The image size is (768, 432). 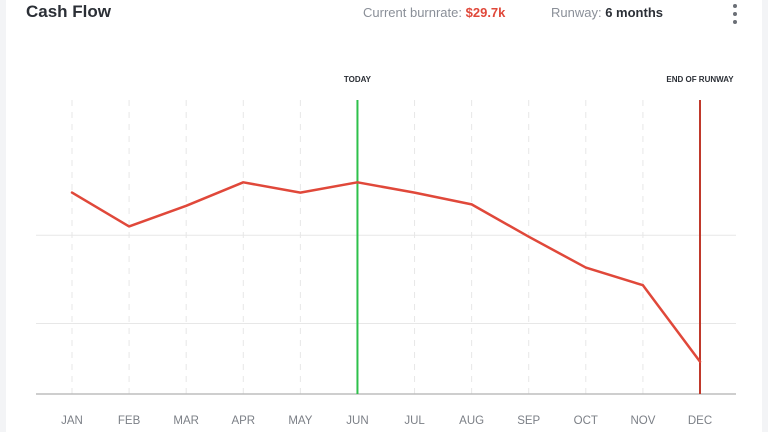 What do you see at coordinates (412, 12) in the screenshot?
I see `burnrate-label: Current burnrate:` at bounding box center [412, 12].